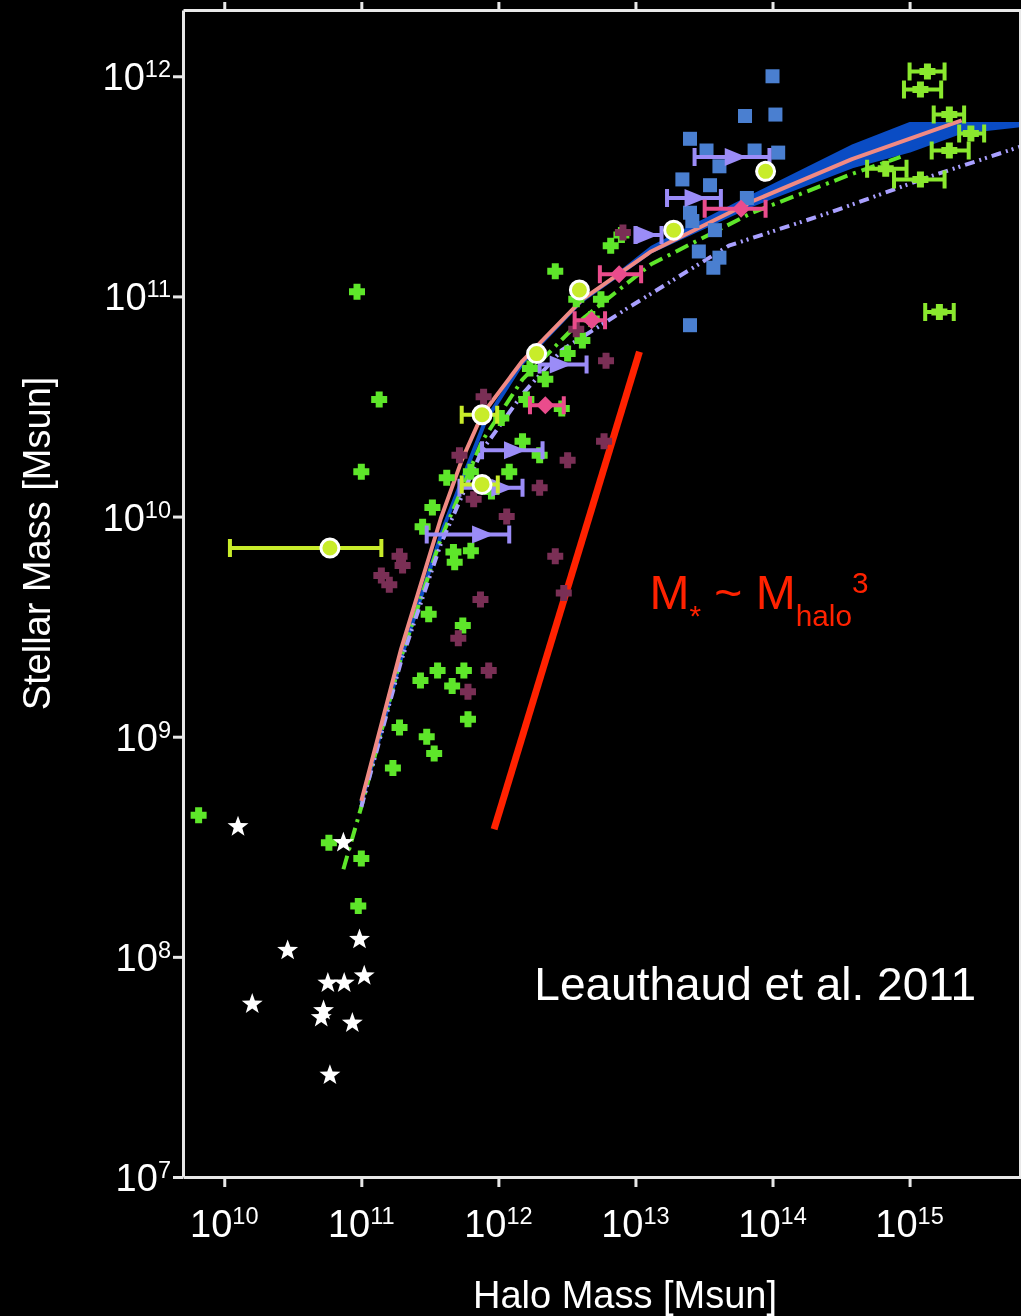 This screenshot has height=1316, width=1021. Describe the element at coordinates (361, 1224) in the screenshot. I see `x-tick-label: 10$^{11}$` at that location.